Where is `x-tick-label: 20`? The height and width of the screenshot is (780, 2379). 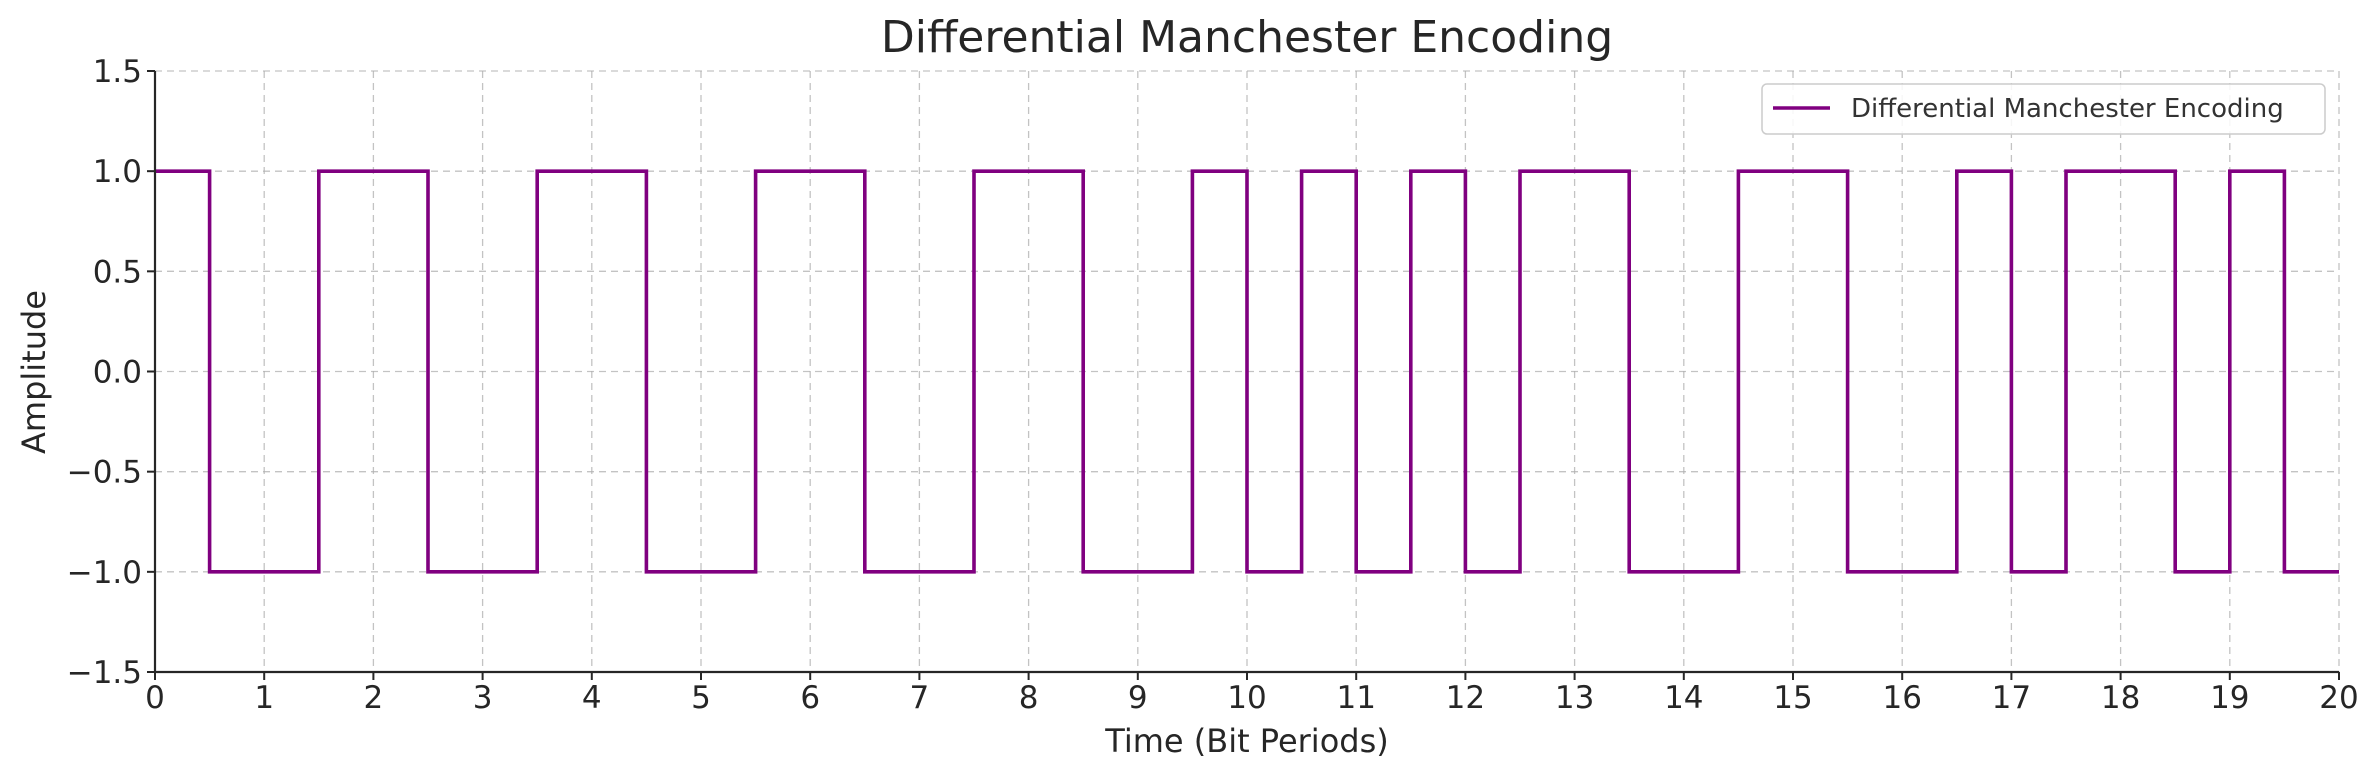
x-tick-label: 20 is located at coordinates (2338, 698).